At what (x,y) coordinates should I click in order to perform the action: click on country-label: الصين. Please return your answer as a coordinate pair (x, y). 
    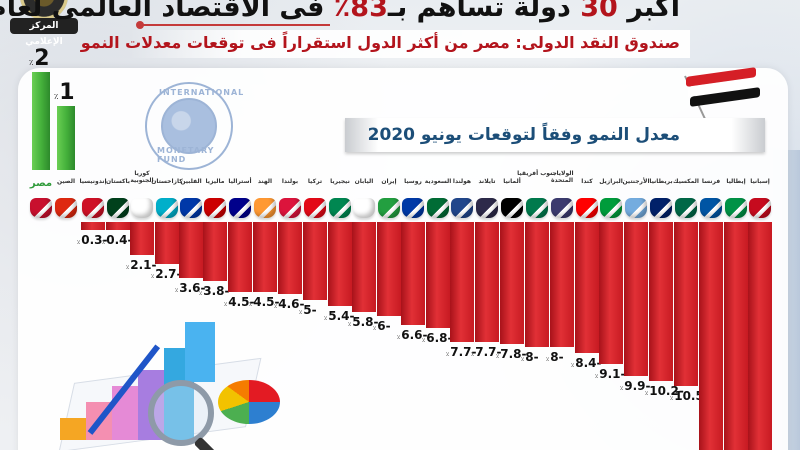
    Looking at the image, I should click on (66, 181).